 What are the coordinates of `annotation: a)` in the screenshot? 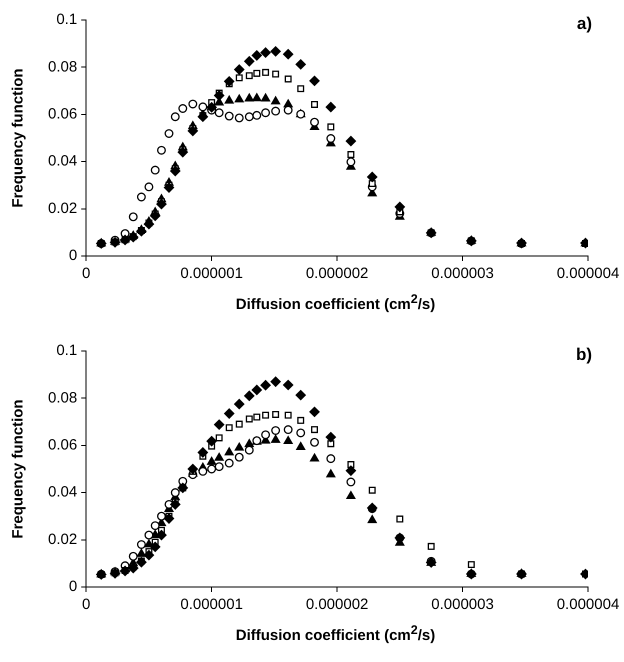 It's located at (584, 24).